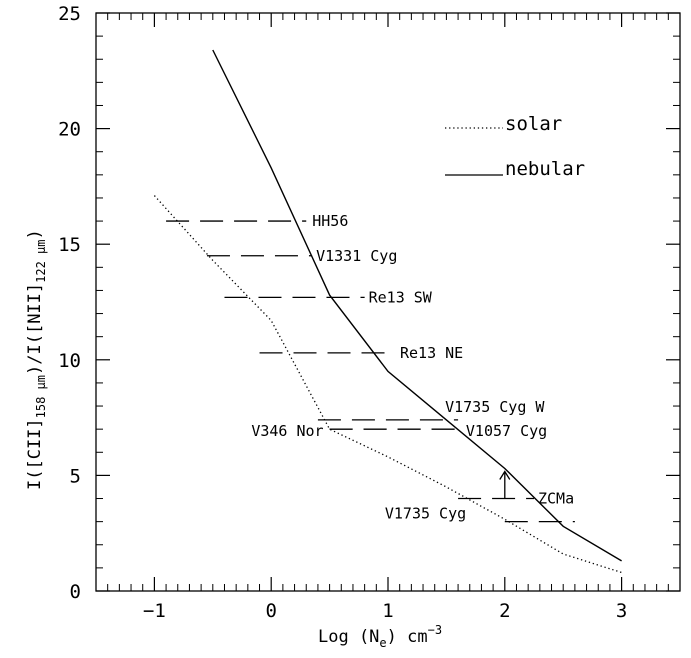 The image size is (691, 658). Describe the element at coordinates (287, 431) in the screenshot. I see `source-label-v346-nor: V346 Nor` at that location.